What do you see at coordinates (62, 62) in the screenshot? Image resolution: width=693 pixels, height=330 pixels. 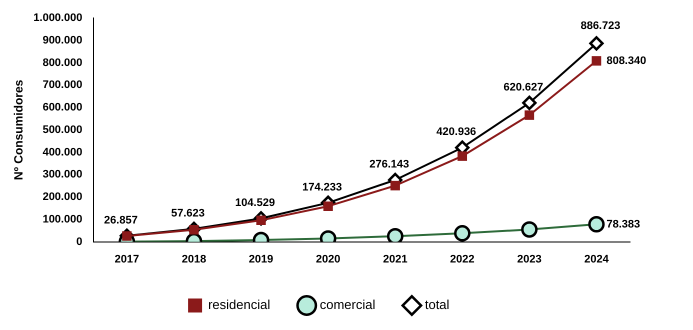 I see `y-tick-label: 800.000` at bounding box center [62, 62].